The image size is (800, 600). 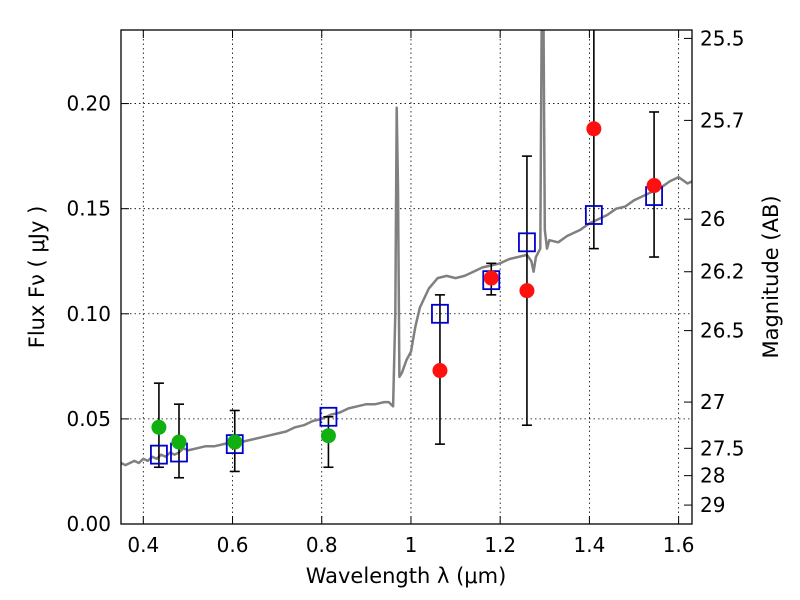 I want to click on magnitude-tick-label: 26.5, so click(x=722, y=331).